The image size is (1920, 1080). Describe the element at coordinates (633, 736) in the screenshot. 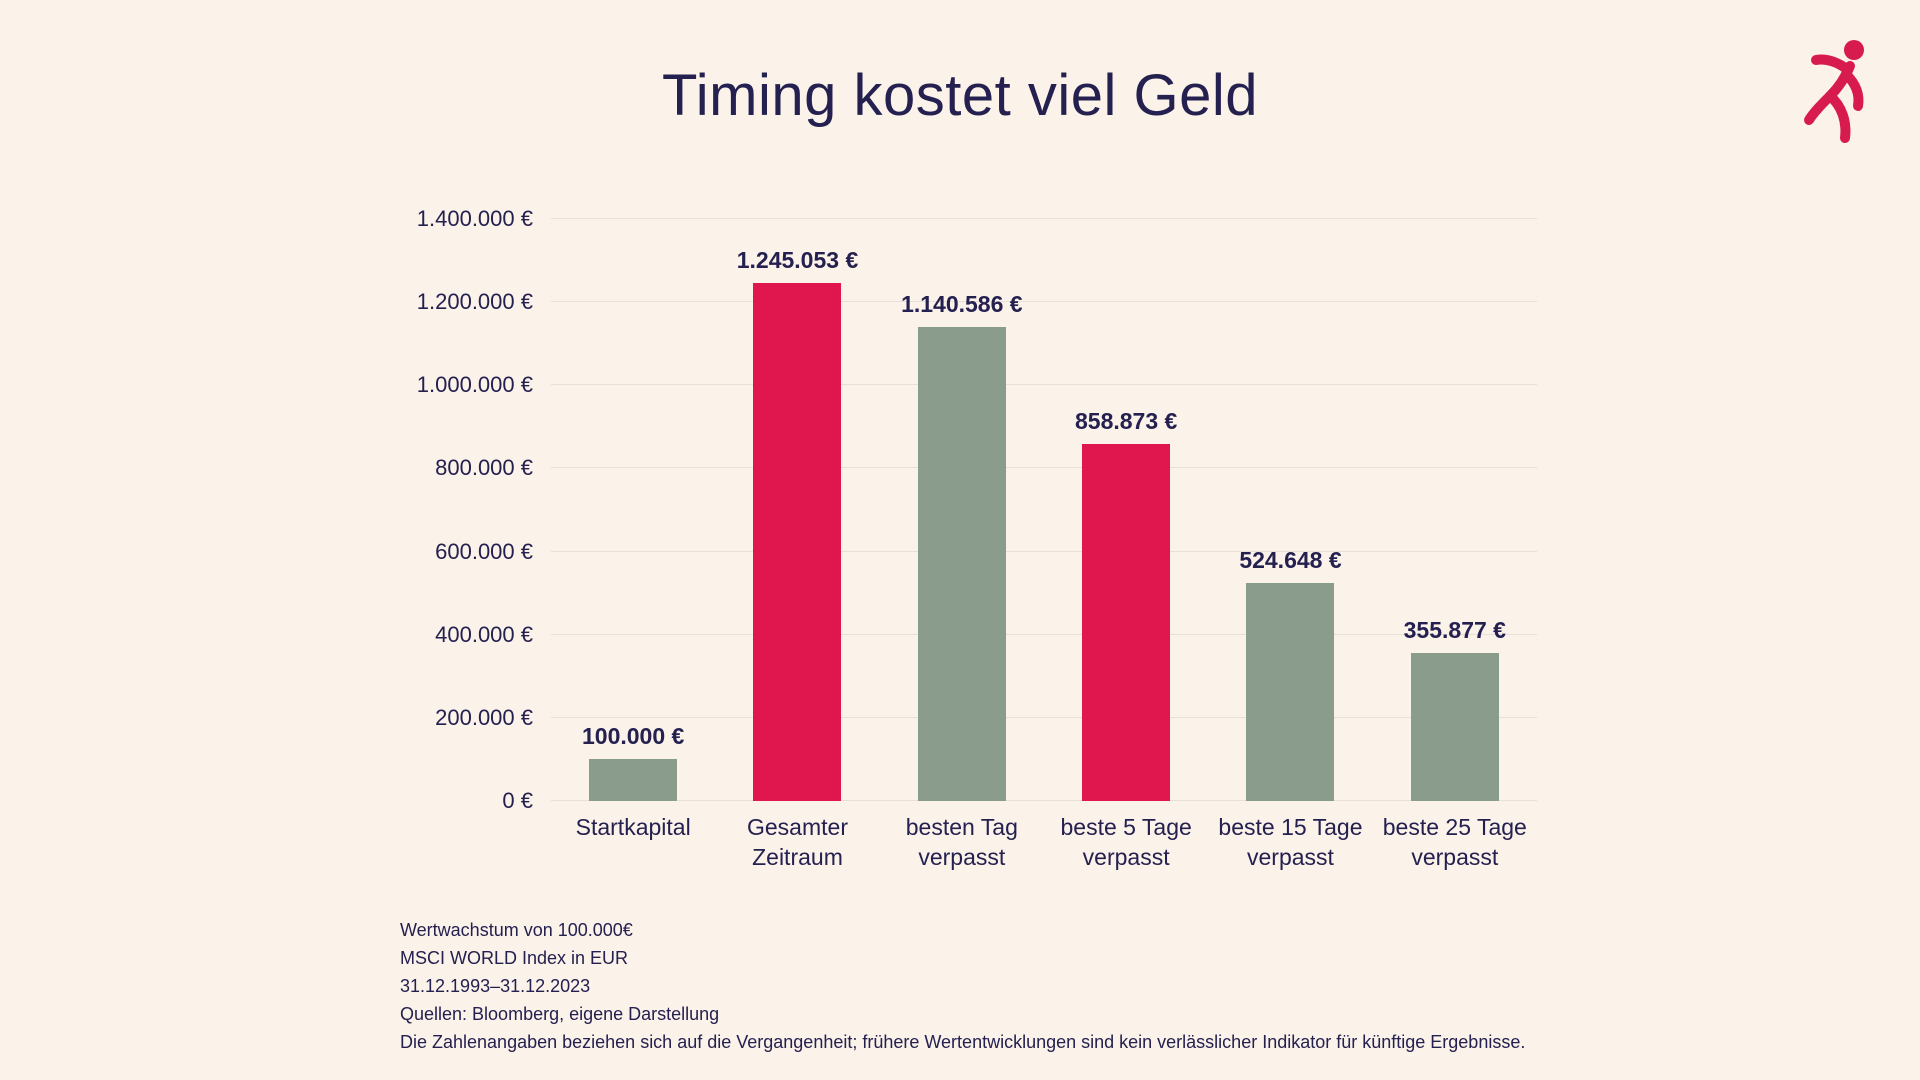

I see `bar-value-label: 100.000 €` at that location.